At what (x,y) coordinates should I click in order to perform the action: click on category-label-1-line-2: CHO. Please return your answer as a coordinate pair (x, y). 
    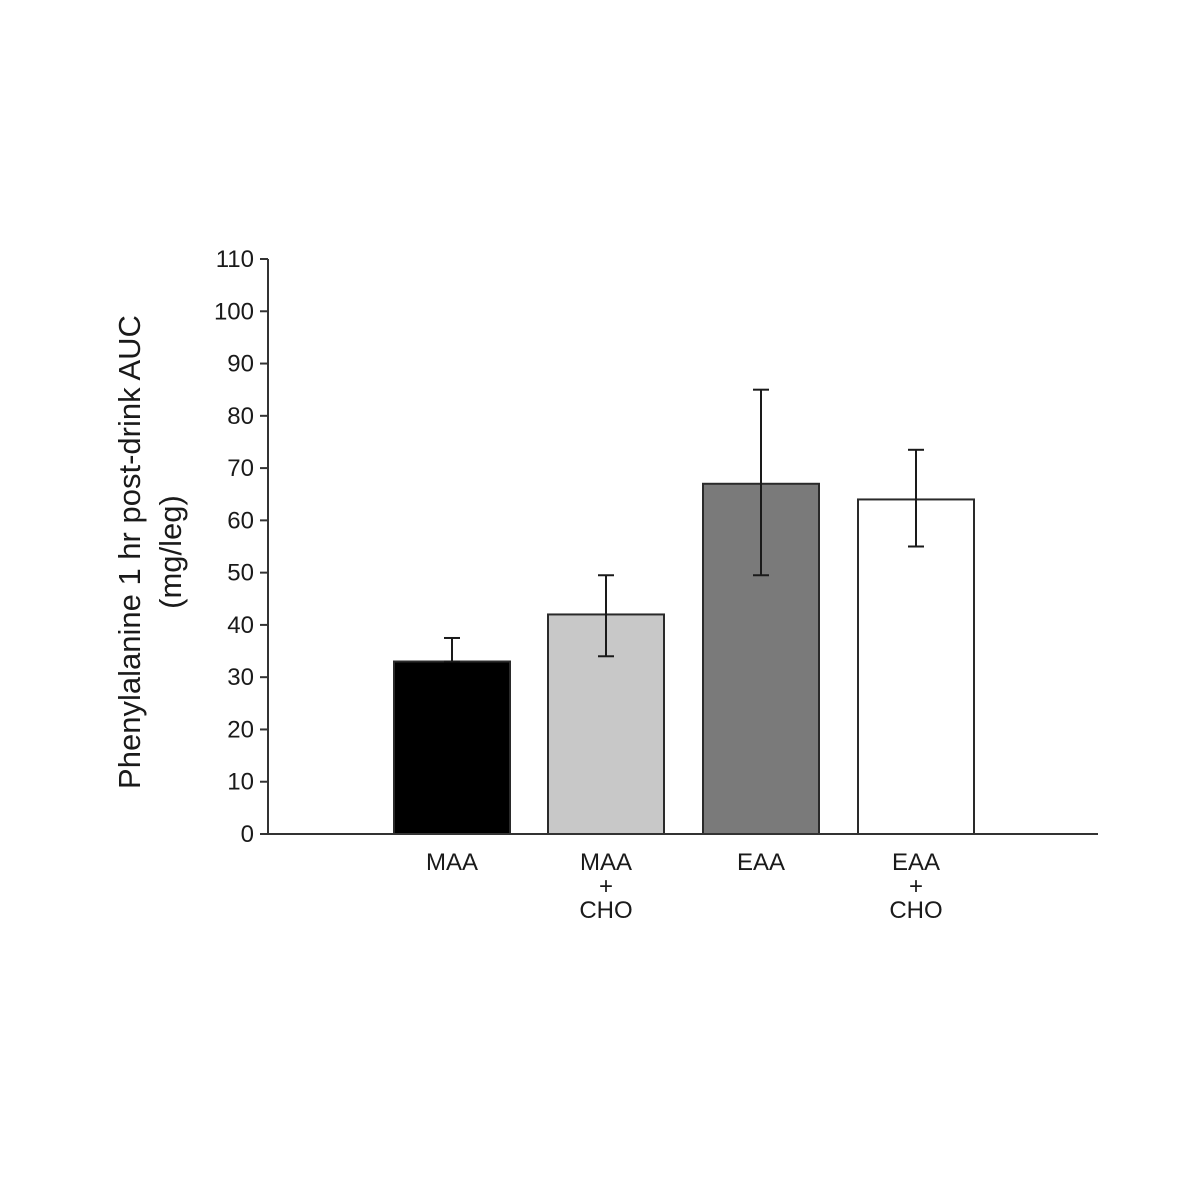
    Looking at the image, I should click on (605, 910).